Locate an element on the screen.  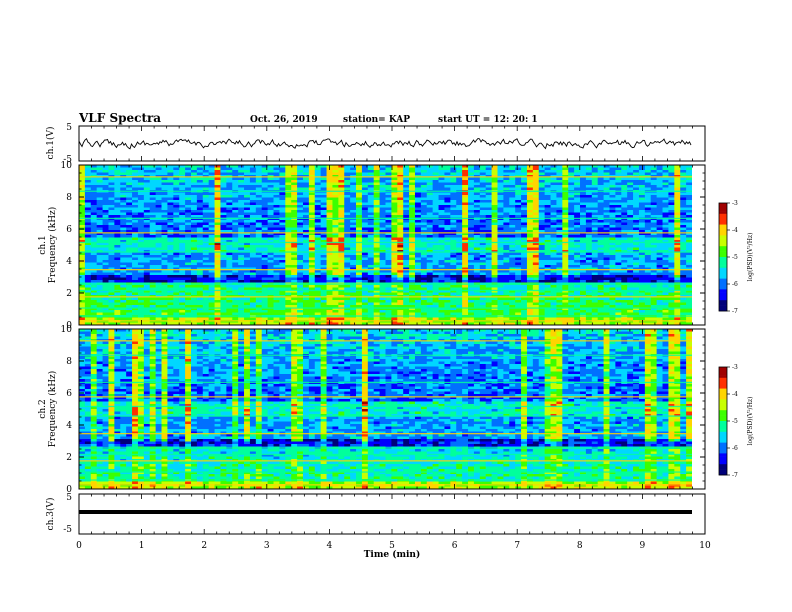
x-tick-label: 4 is located at coordinates (330, 546).